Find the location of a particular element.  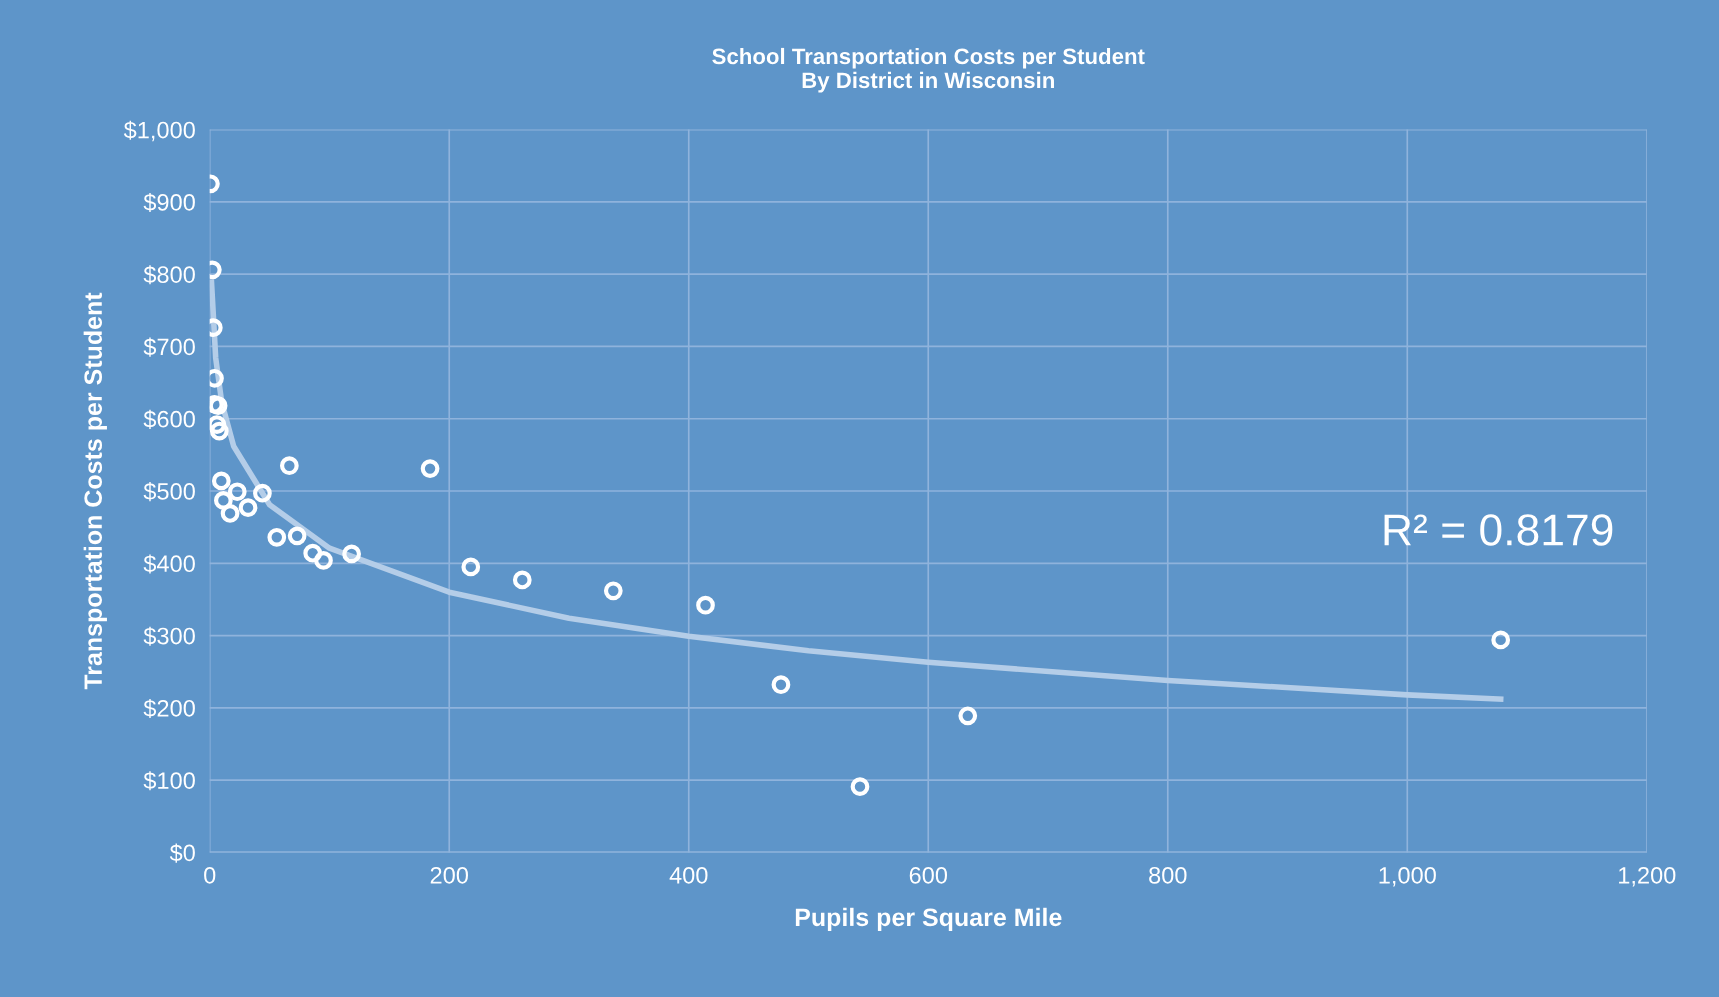

y-tick-label: $100 is located at coordinates (169, 781).